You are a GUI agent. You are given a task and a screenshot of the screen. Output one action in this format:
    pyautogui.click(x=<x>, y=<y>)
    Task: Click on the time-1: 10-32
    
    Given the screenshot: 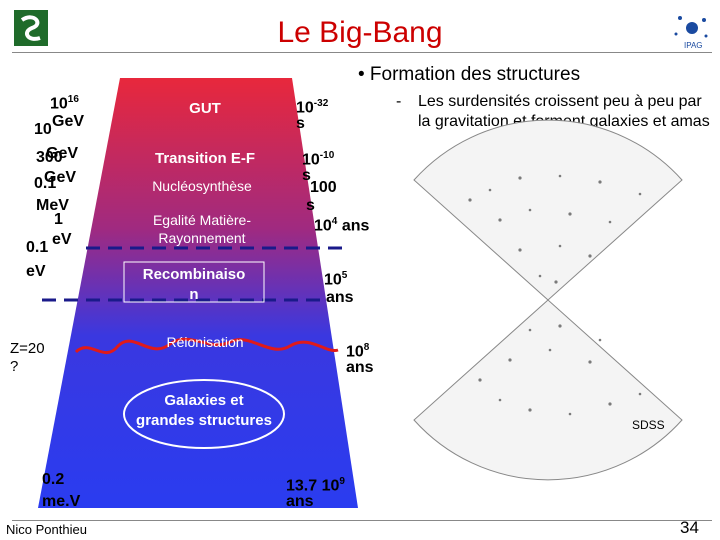 What is the action you would take?
    pyautogui.click(x=312, y=107)
    